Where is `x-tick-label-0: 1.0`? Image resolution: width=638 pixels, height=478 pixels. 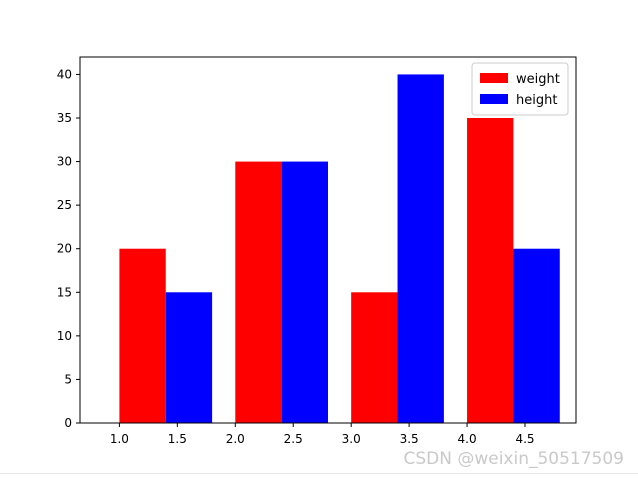 x-tick-label-0: 1.0 is located at coordinates (119, 439).